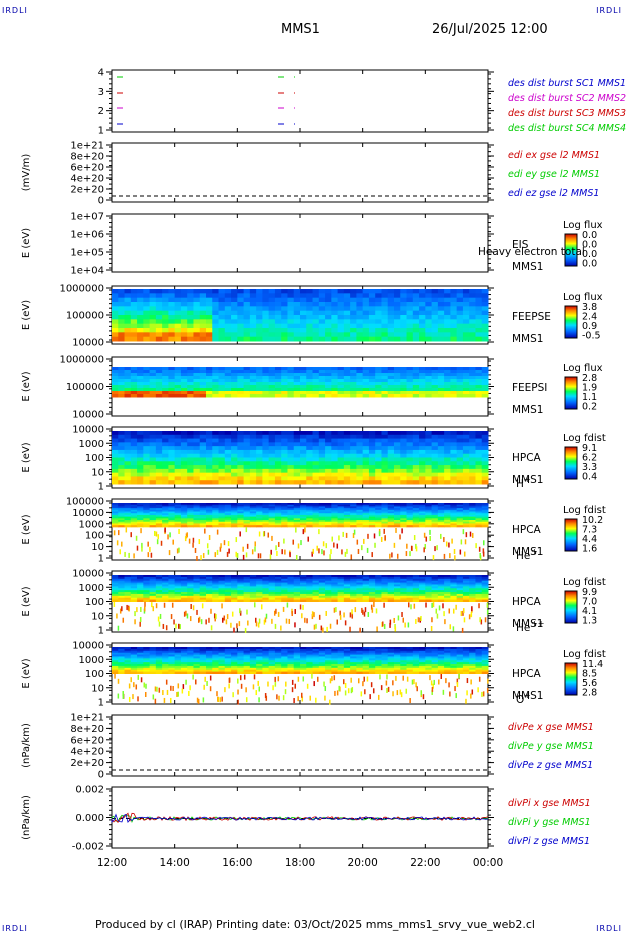  What do you see at coordinates (589, 602) in the screenshot?
I see `colorbar-tick-label: 7.0` at bounding box center [589, 602].